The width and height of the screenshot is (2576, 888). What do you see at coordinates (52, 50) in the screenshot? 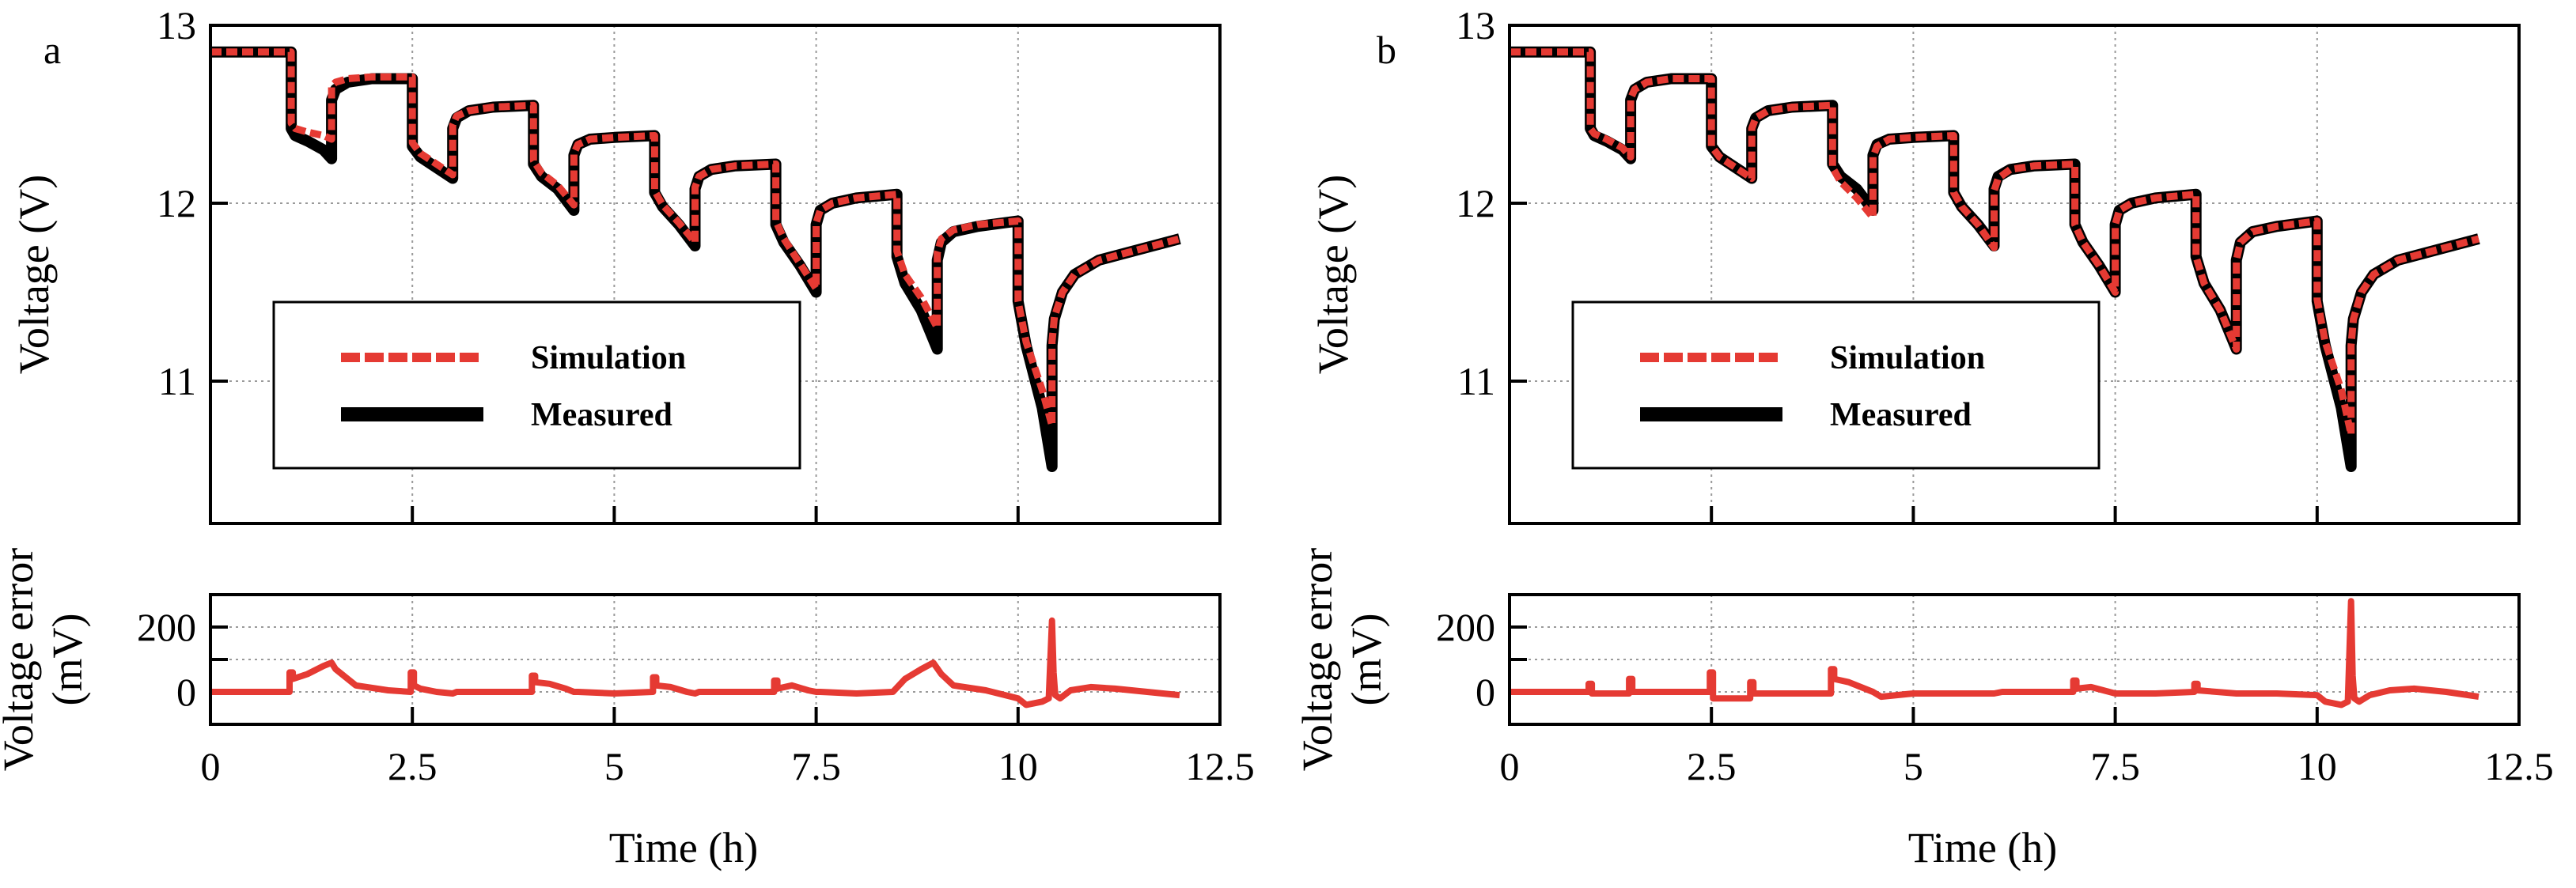
I see `panel-label: a` at bounding box center [52, 50].